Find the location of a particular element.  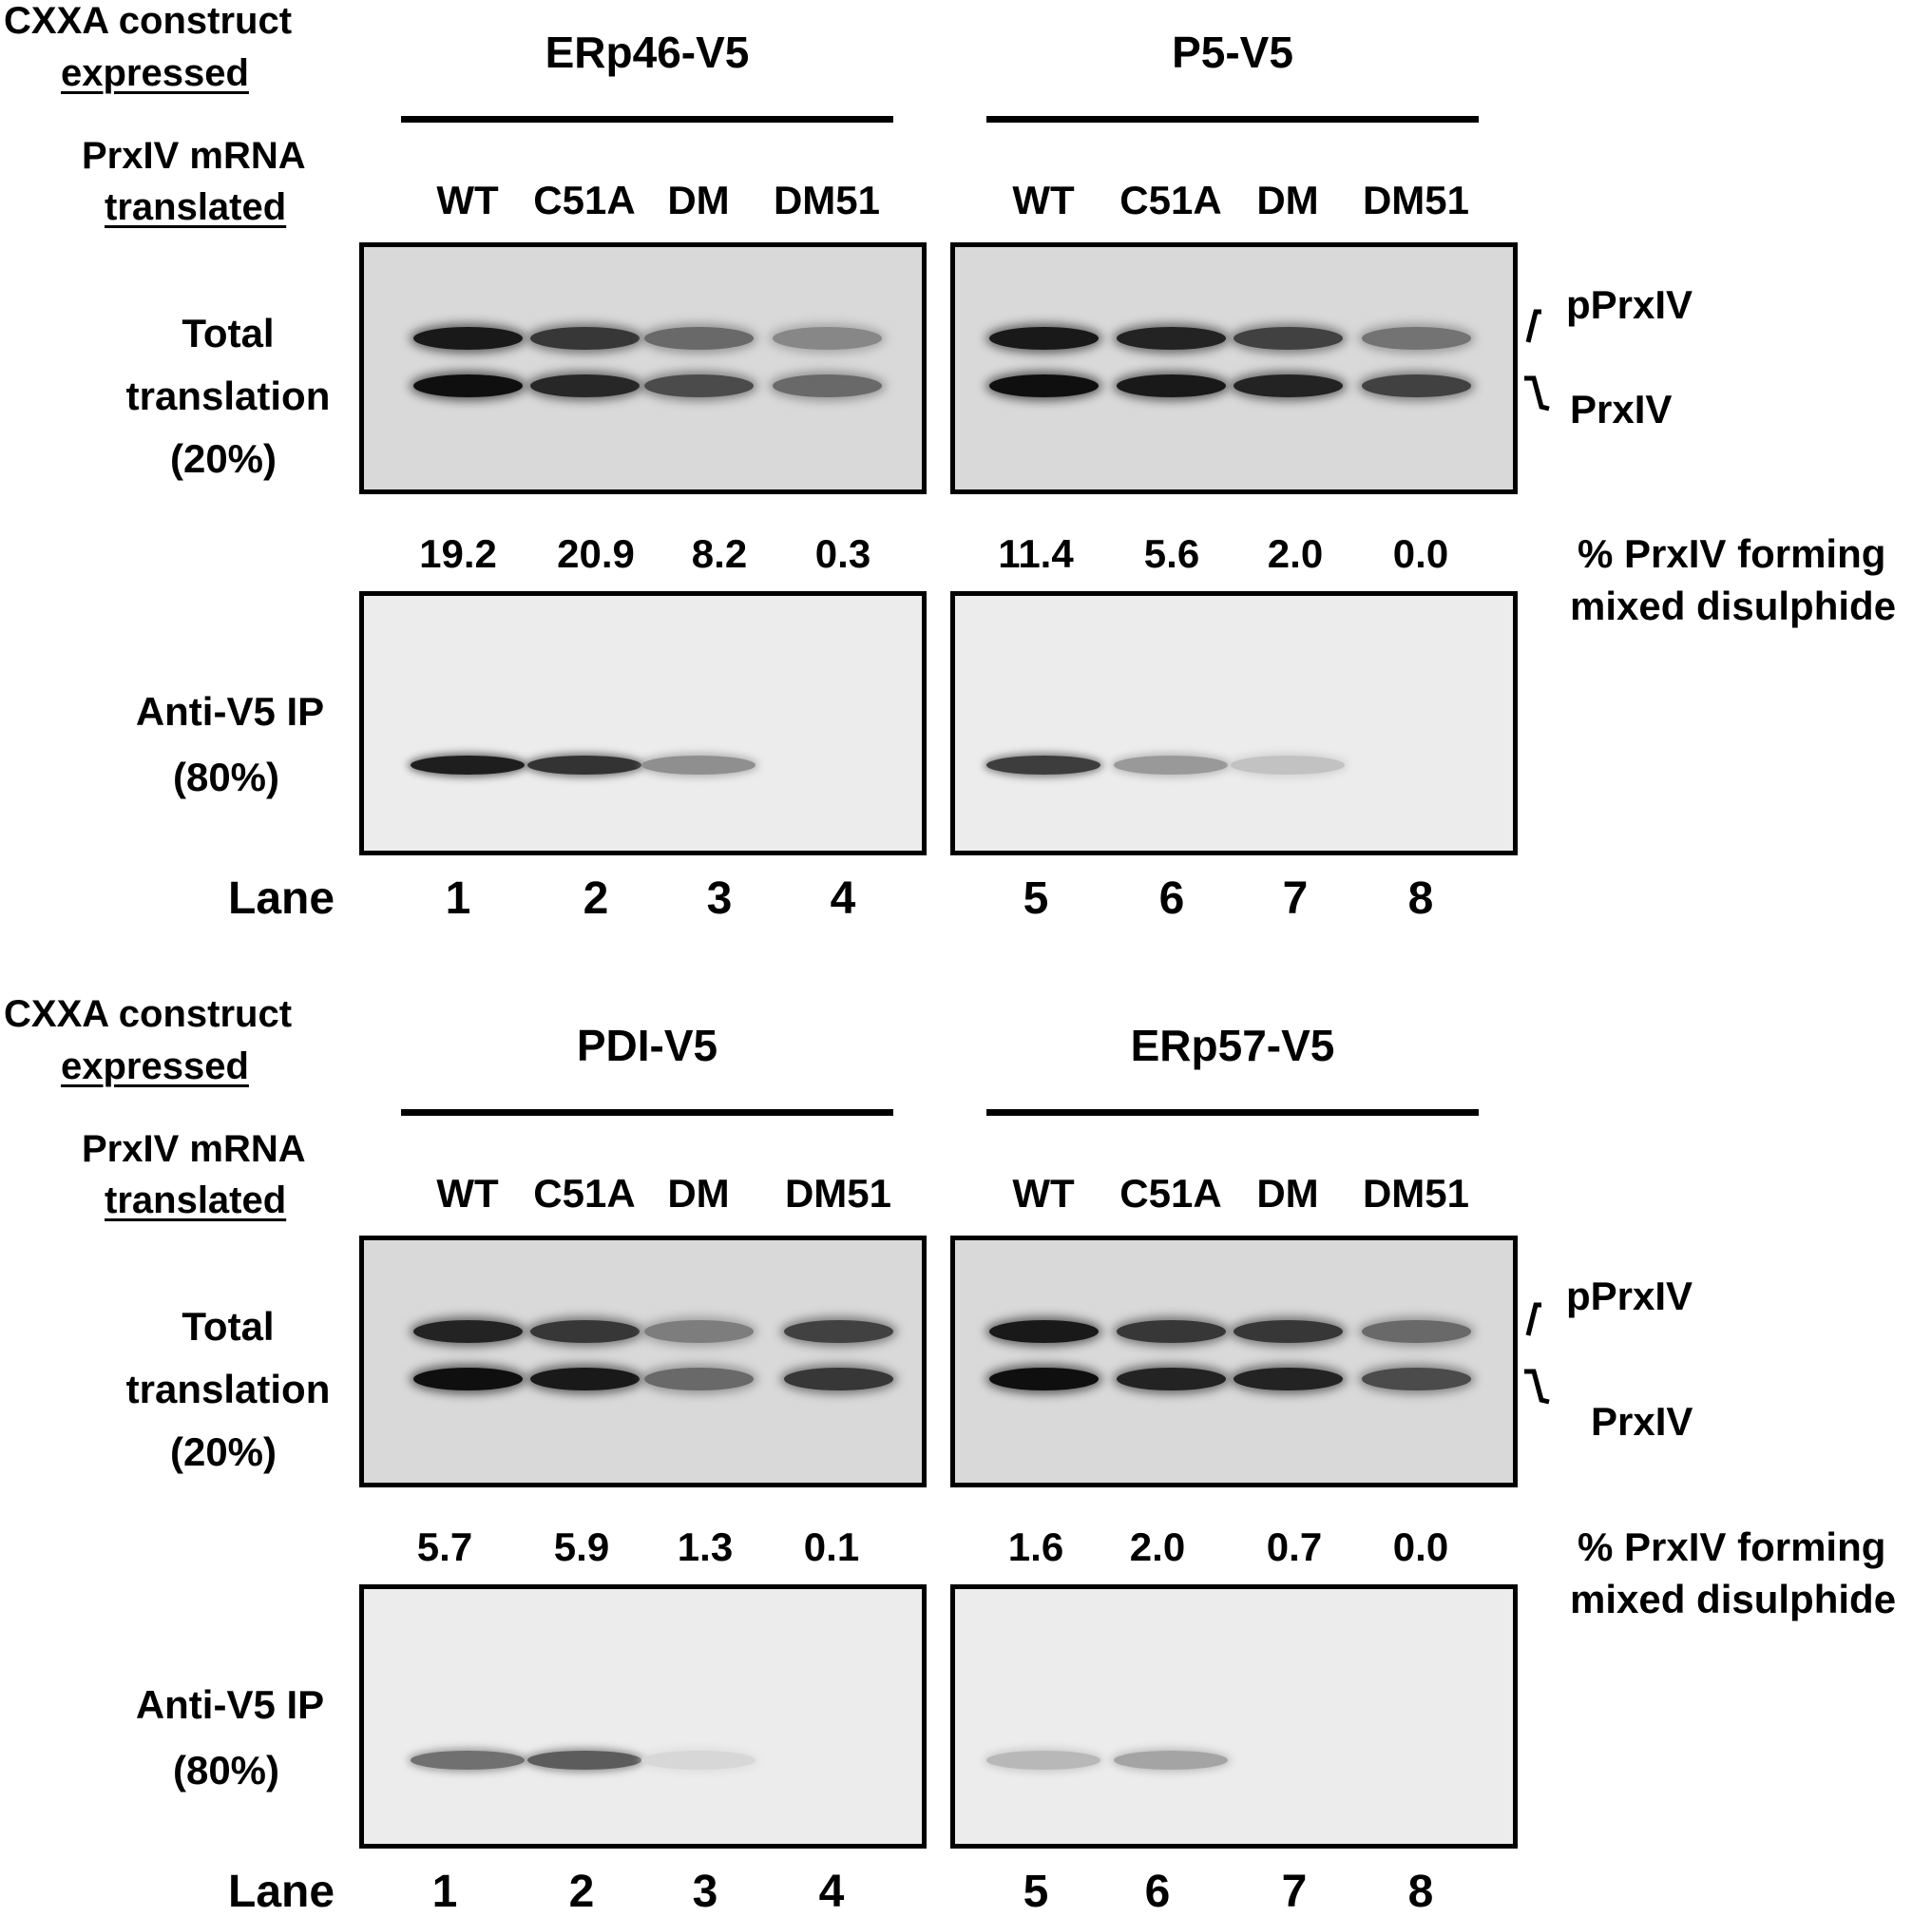

percent-value: 0.3 is located at coordinates (842, 554).